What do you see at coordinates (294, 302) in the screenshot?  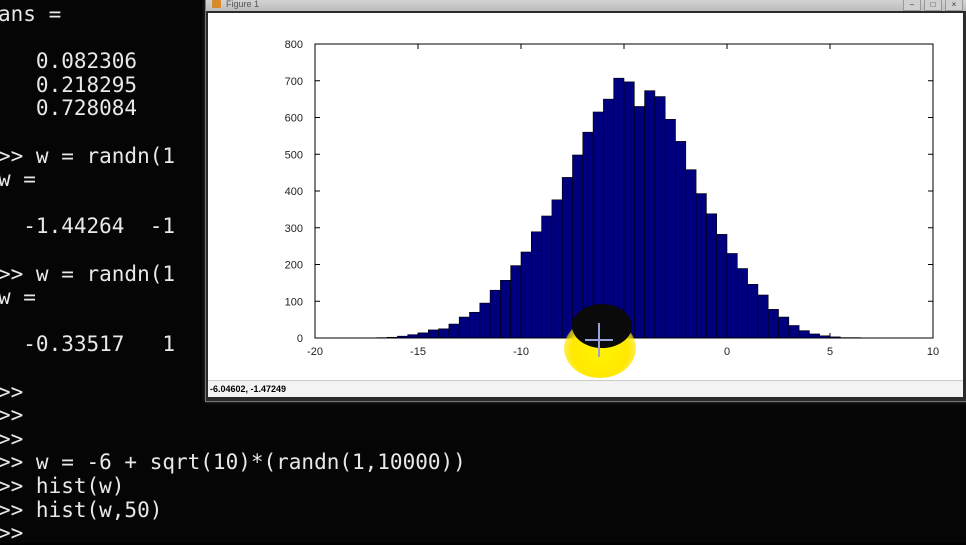 I see `y-tick-label: 100` at bounding box center [294, 302].